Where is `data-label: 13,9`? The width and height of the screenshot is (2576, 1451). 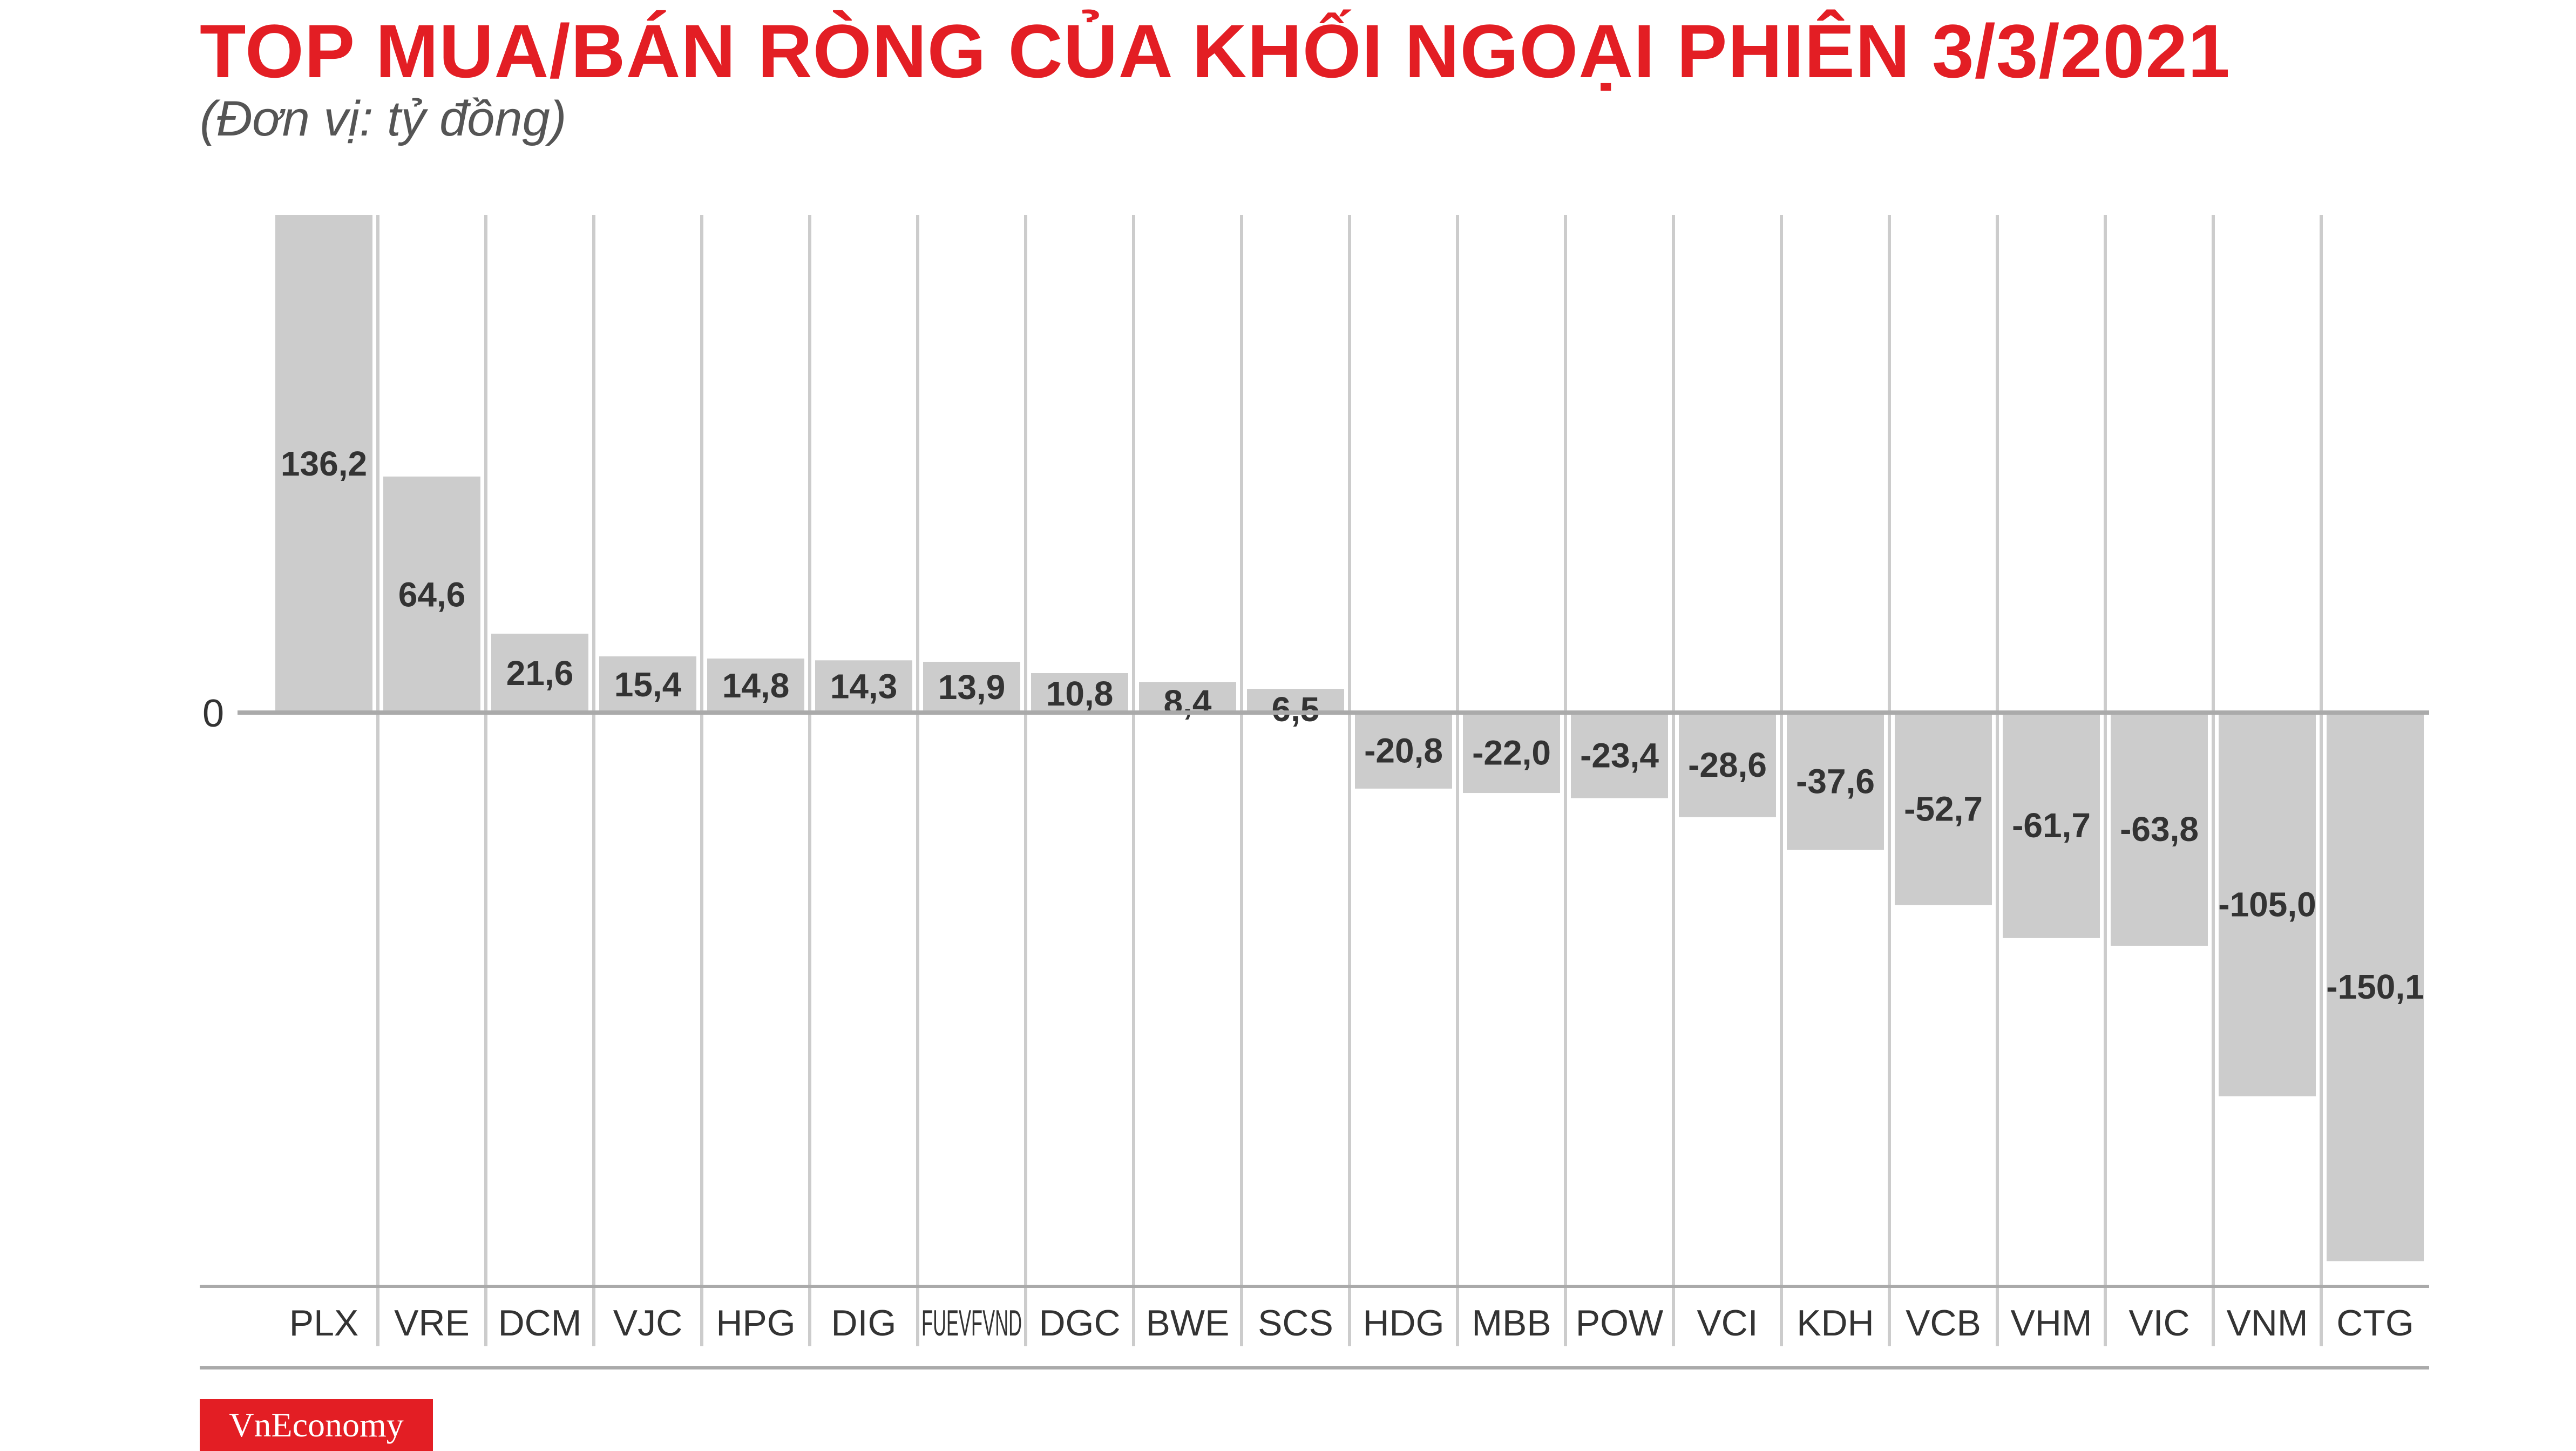
data-label: 13,9 is located at coordinates (972, 687).